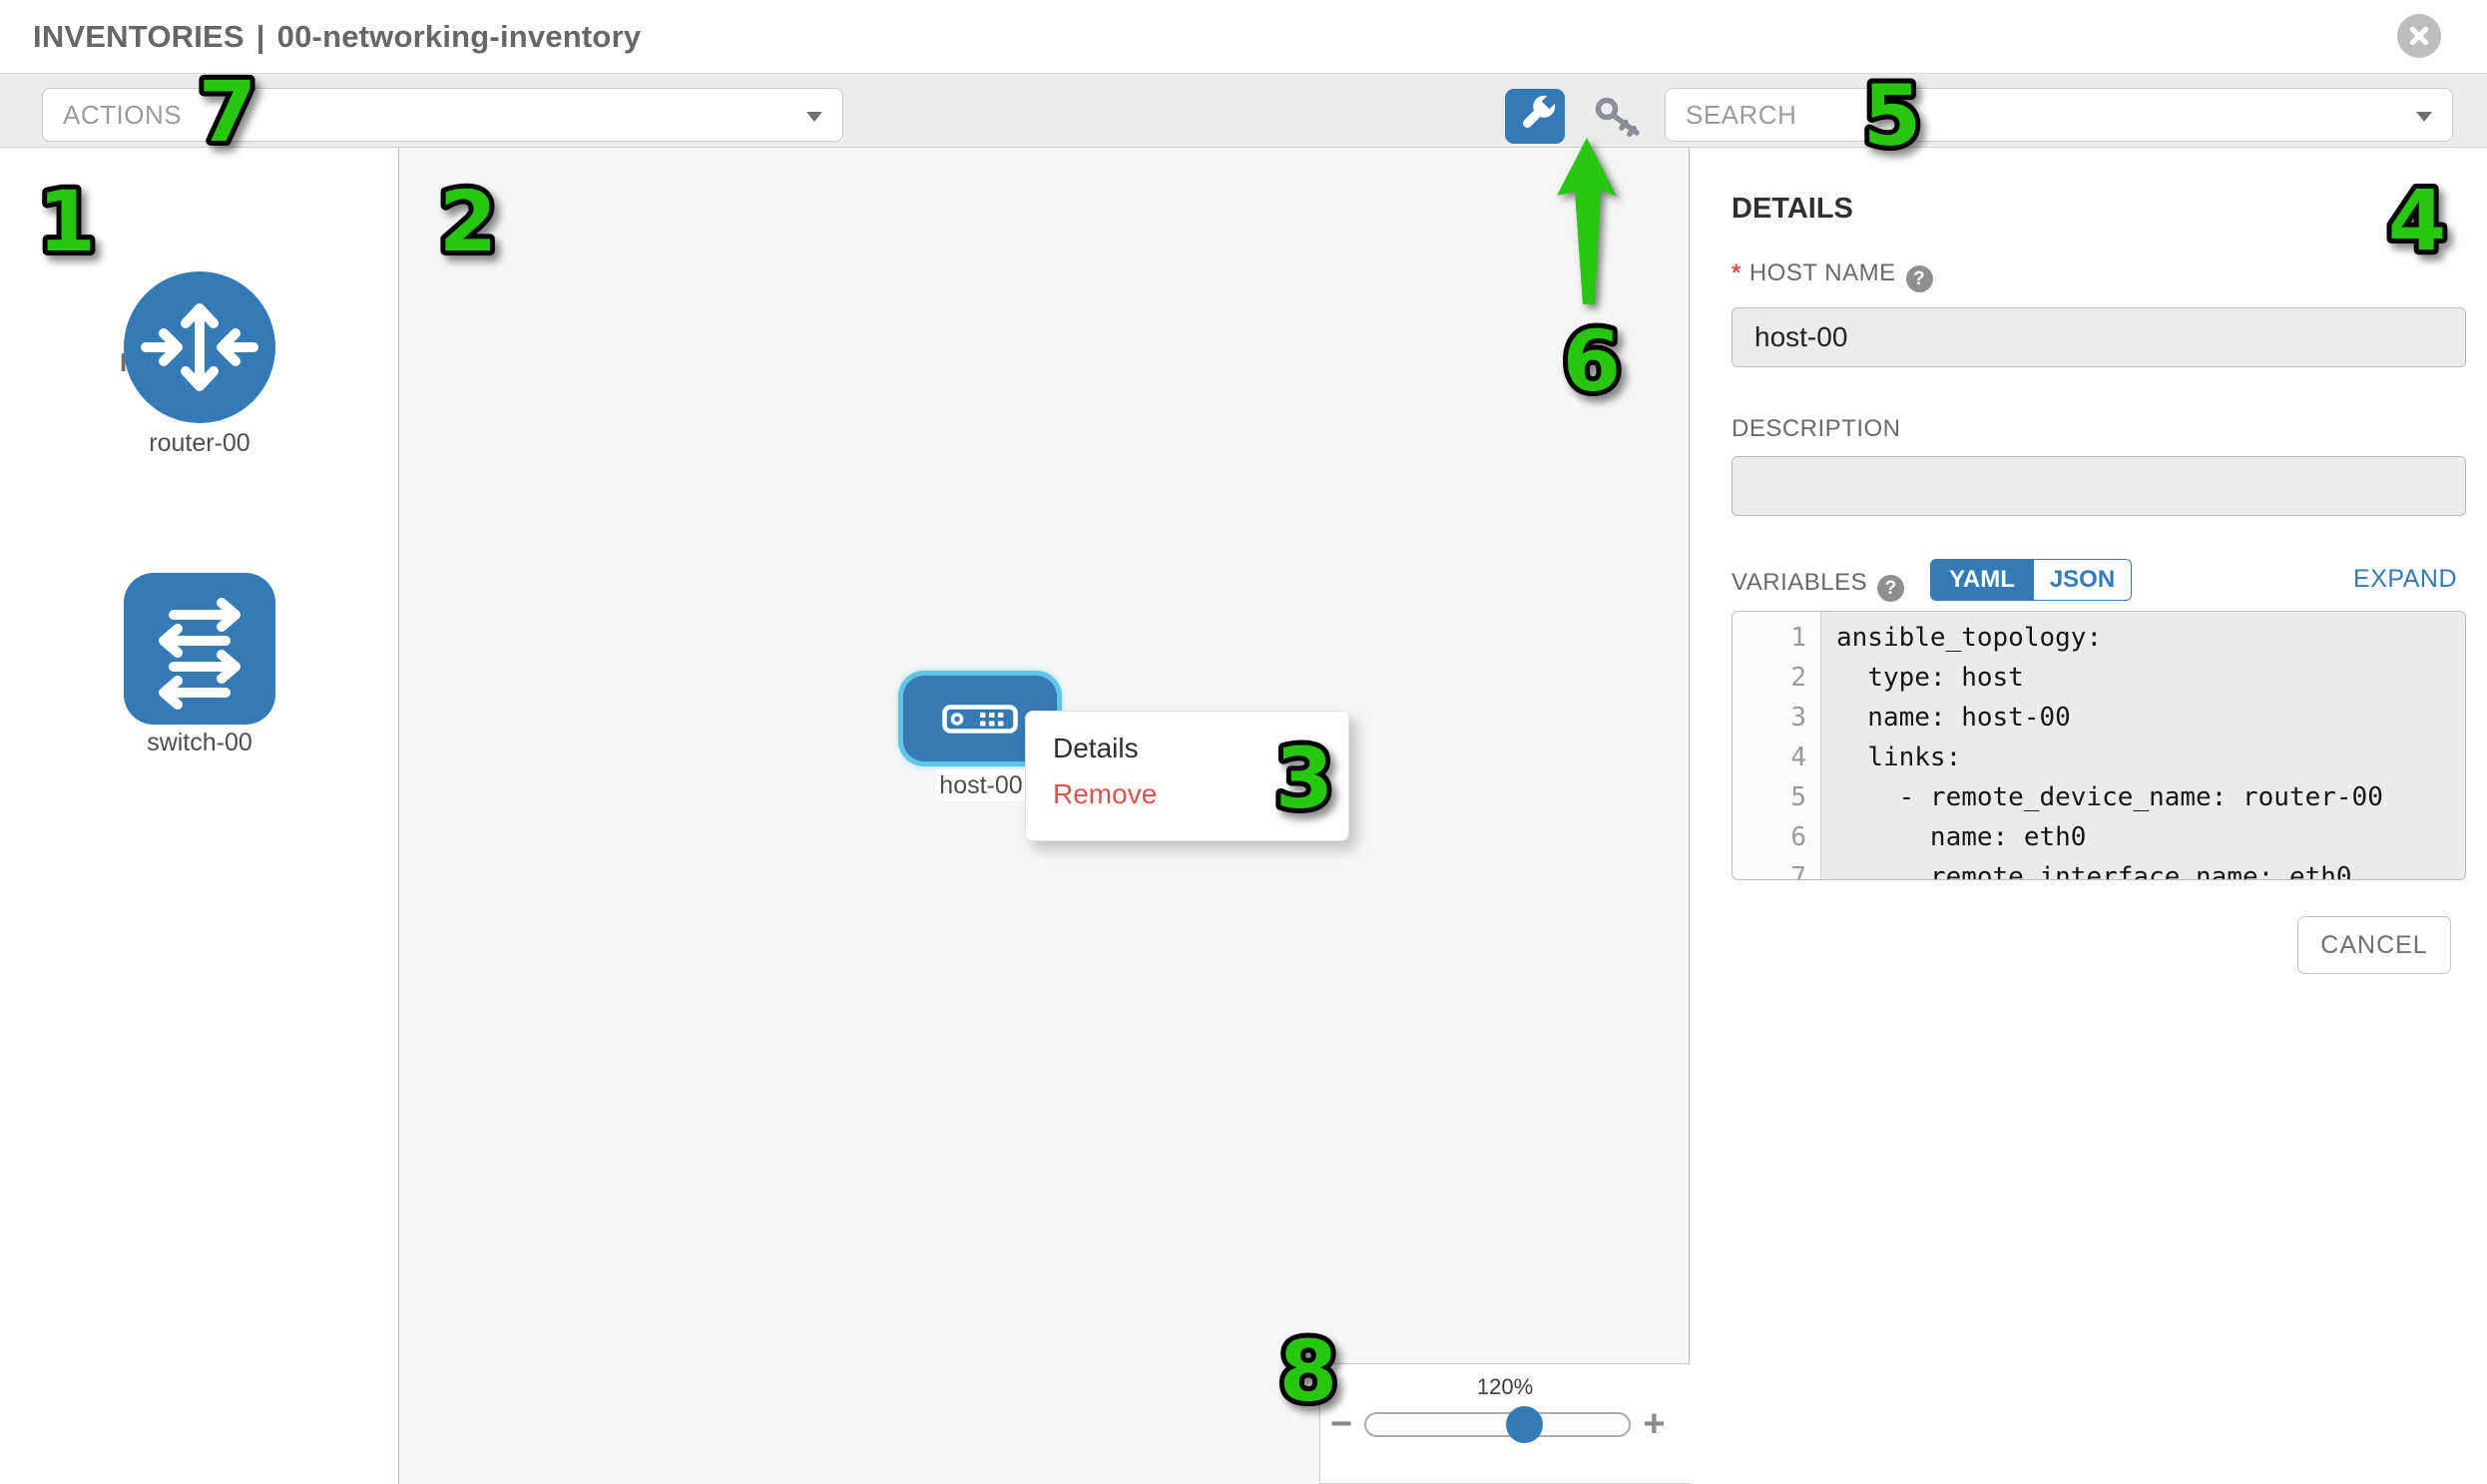  What do you see at coordinates (1342, 1424) in the screenshot?
I see `zoom-out-button: −` at bounding box center [1342, 1424].